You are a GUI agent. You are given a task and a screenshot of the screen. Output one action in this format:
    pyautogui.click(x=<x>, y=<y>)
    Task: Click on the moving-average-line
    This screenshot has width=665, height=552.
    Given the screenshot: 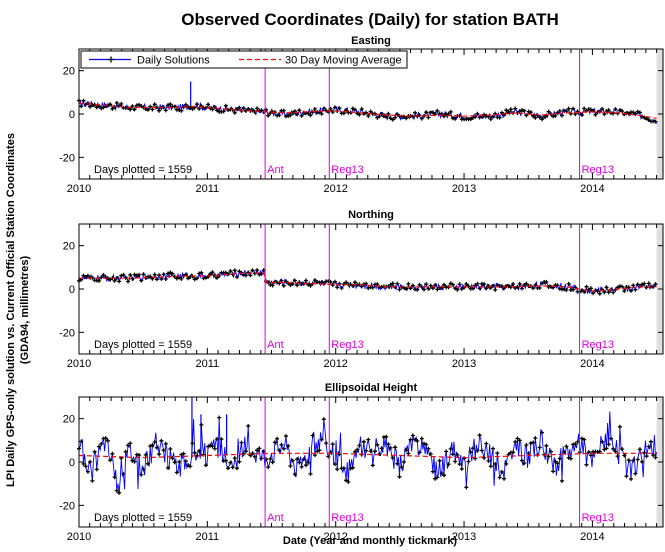 What is the action you would take?
    pyautogui.click(x=368, y=282)
    